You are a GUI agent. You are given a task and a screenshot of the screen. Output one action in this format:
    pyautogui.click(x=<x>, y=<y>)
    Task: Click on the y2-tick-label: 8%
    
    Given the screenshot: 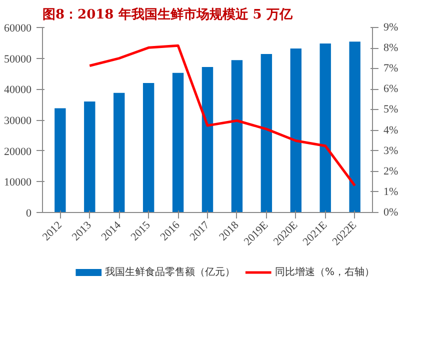 What is the action you would take?
    pyautogui.click(x=391, y=48)
    